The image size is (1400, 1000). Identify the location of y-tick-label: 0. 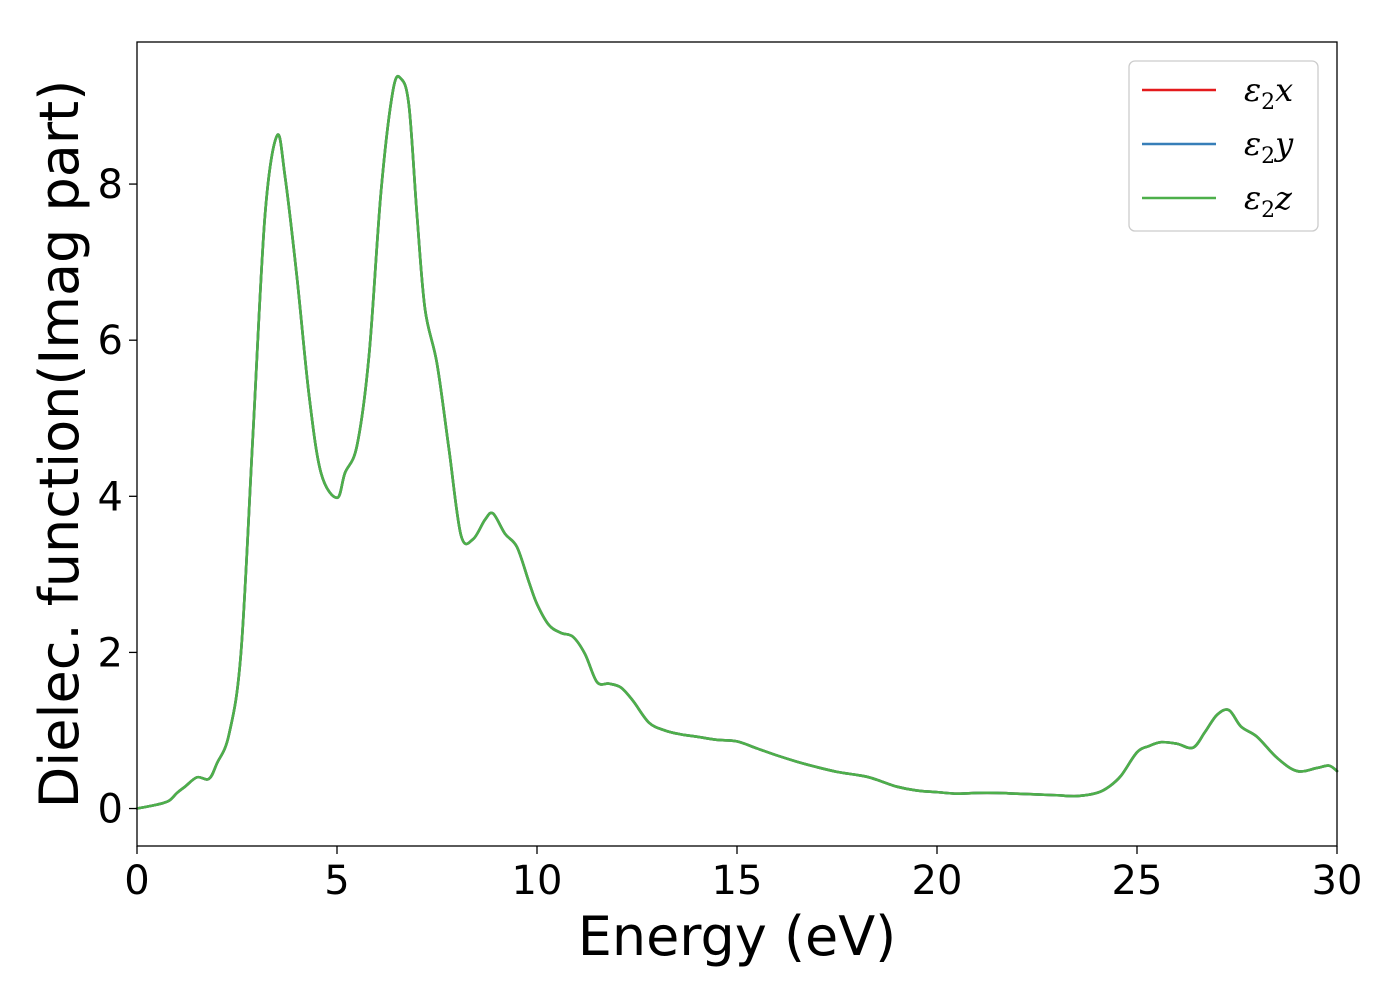
(110, 810).